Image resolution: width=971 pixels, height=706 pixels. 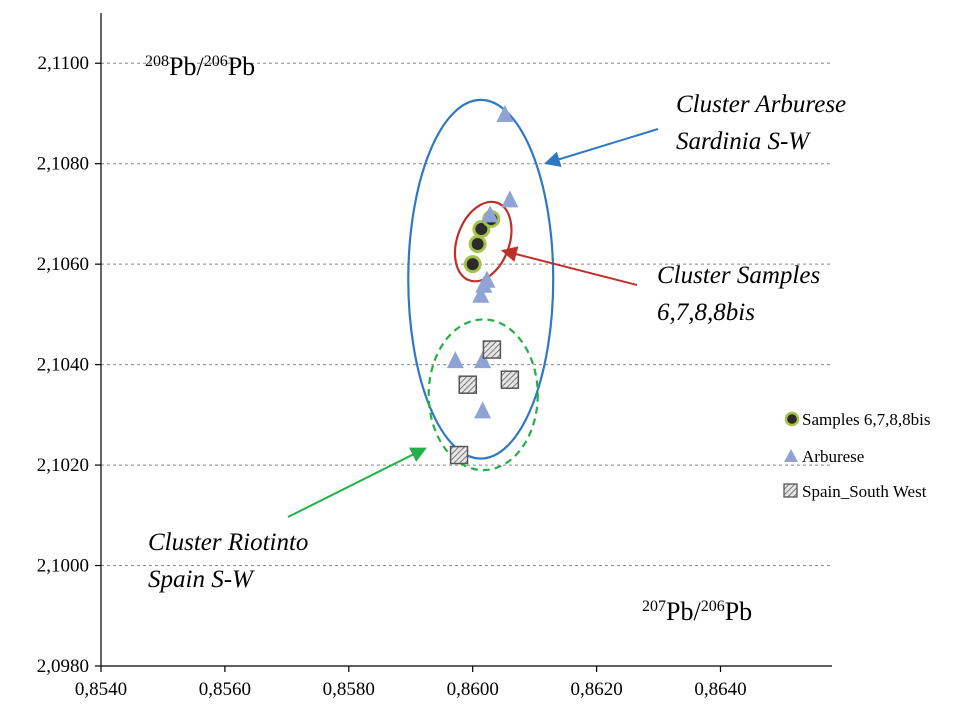 What do you see at coordinates (791, 455) in the screenshot?
I see `legend-marker-arburese` at bounding box center [791, 455].